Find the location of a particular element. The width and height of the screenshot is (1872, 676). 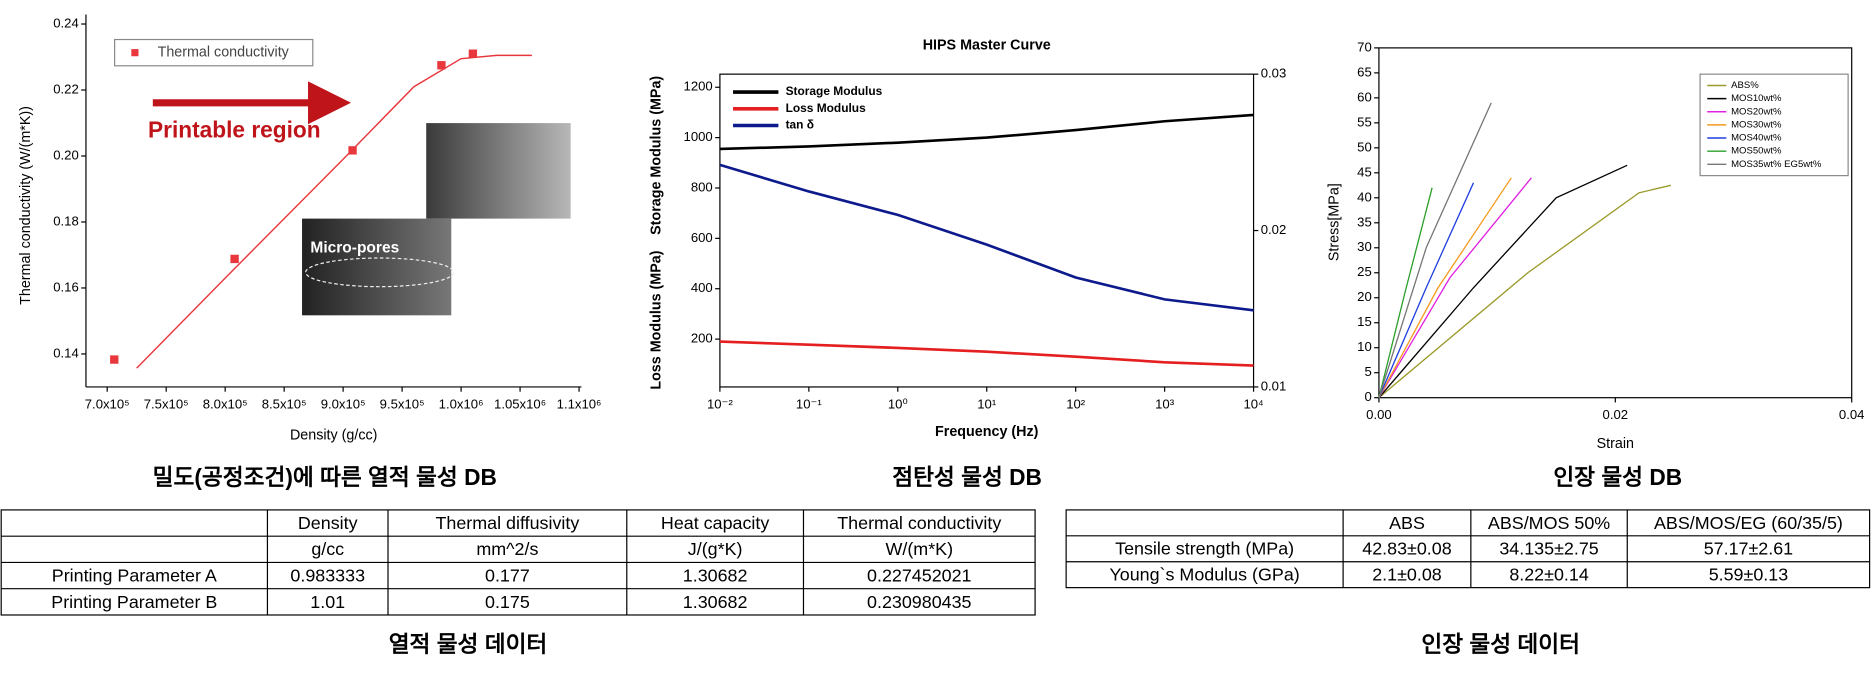

y-axis-label: Stress[MPa] is located at coordinates (1335, 222).